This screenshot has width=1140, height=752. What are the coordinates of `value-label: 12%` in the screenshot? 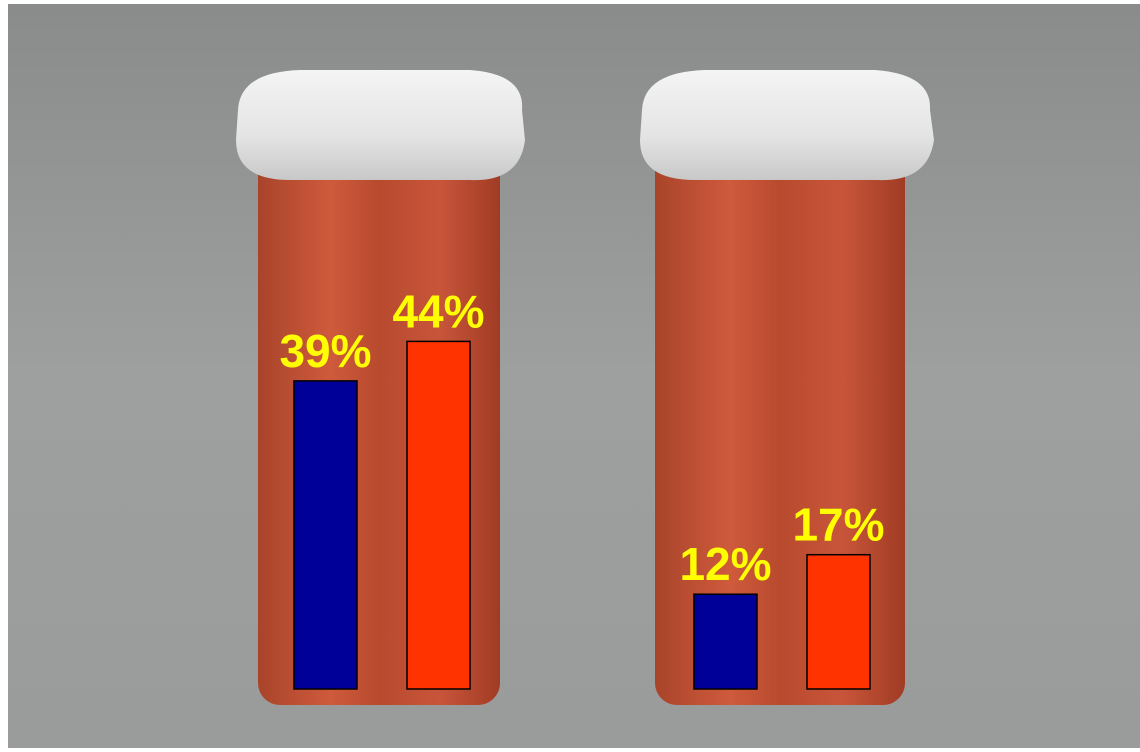 It's located at (725, 564).